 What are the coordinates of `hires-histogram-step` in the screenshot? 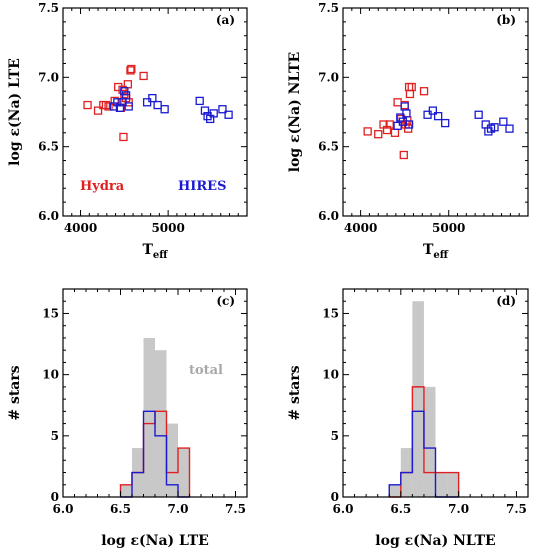 It's located at (155, 454).